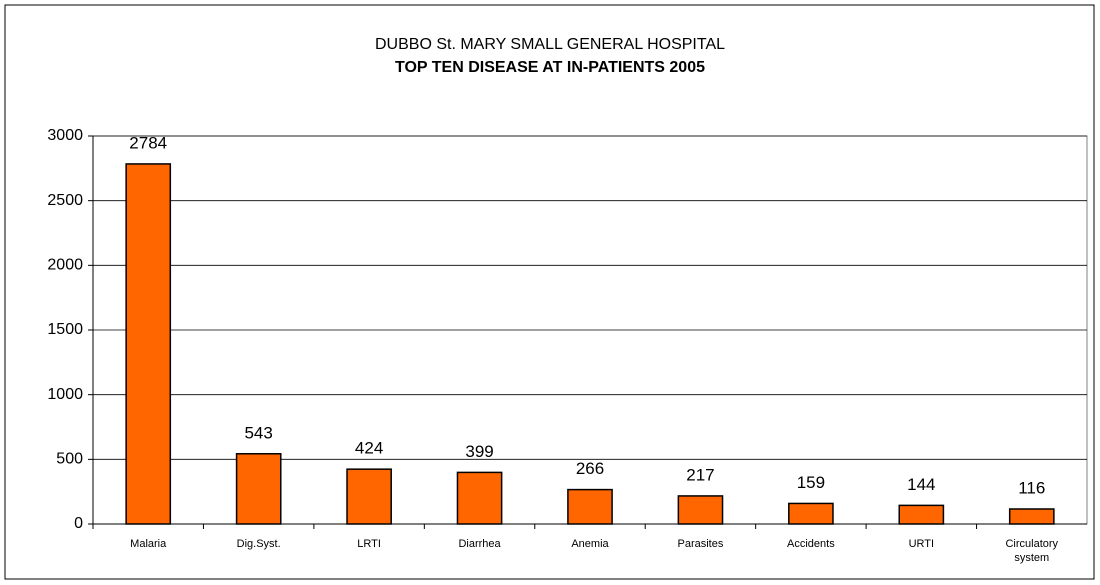 This screenshot has width=1100, height=585. What do you see at coordinates (65, 394) in the screenshot?
I see `y-tick-label: 1000` at bounding box center [65, 394].